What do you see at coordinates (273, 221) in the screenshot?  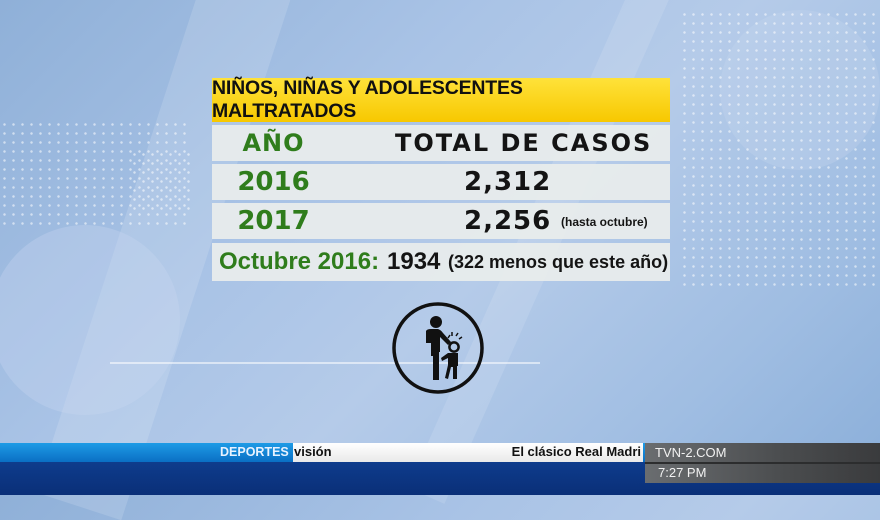 I see `row-year: 2017` at bounding box center [273, 221].